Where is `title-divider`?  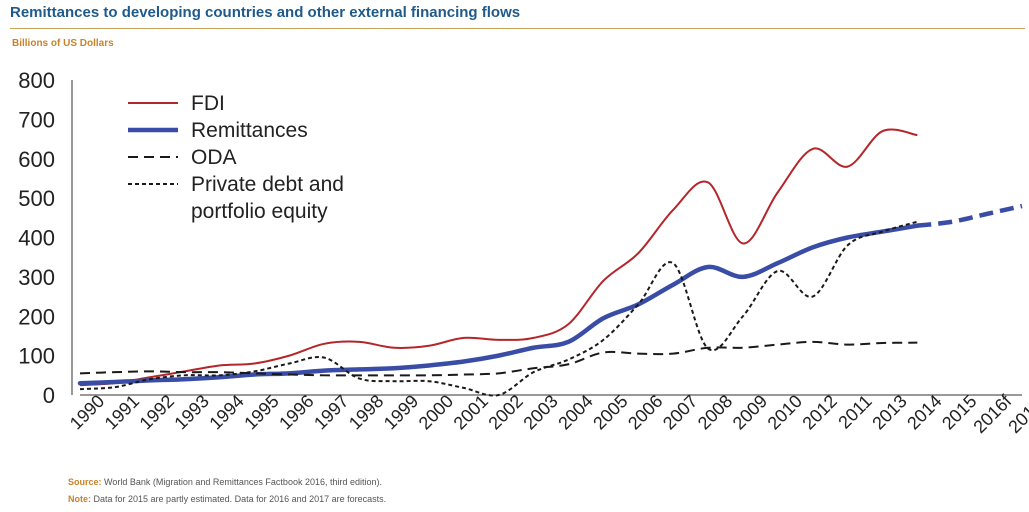
title-divider is located at coordinates (517, 28).